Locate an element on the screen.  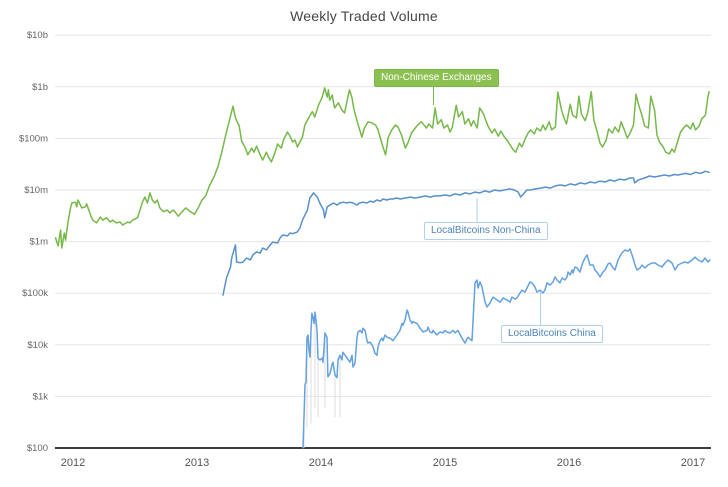
x-tick-label: 2013 is located at coordinates (197, 463).